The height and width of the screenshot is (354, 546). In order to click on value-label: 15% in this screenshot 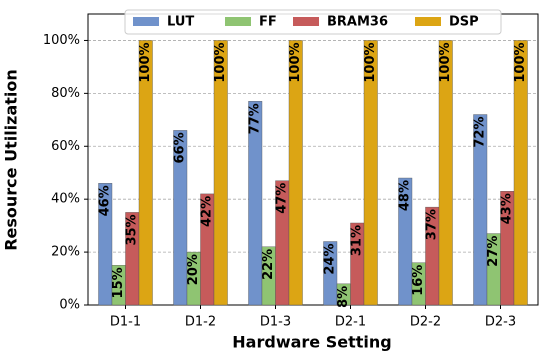, I will do `click(118, 282)`.